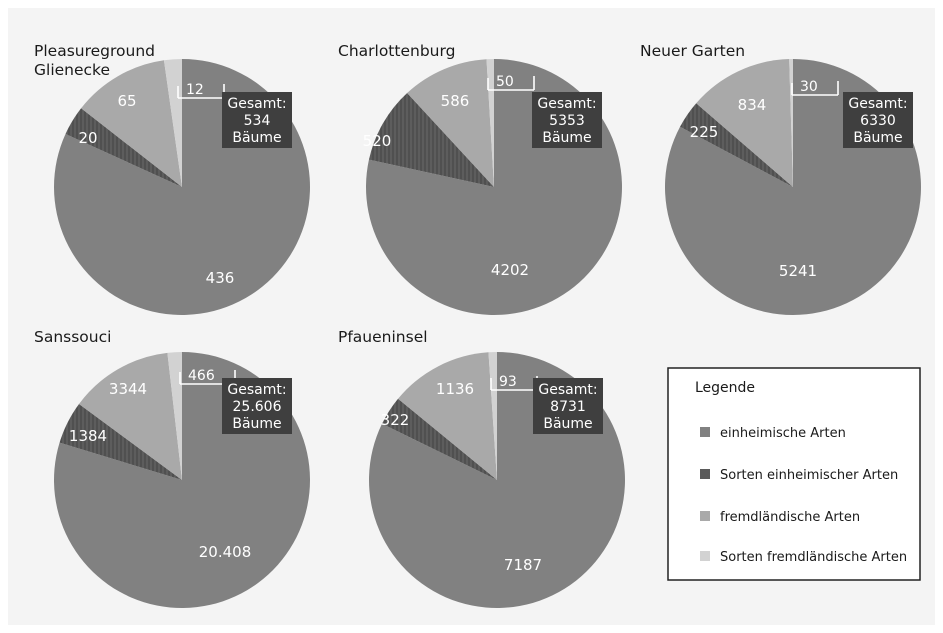 Image resolution: width=943 pixels, height=633 pixels. Describe the element at coordinates (809, 475) in the screenshot. I see `legend-label-sorten-einheimisch: Sorten einheimischer Arten` at that location.